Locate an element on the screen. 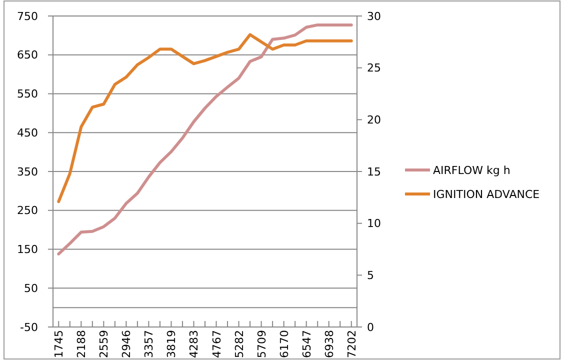 Image resolution: width=577 pixels, height=361 pixels. y2-tick-label: 15 is located at coordinates (374, 171).